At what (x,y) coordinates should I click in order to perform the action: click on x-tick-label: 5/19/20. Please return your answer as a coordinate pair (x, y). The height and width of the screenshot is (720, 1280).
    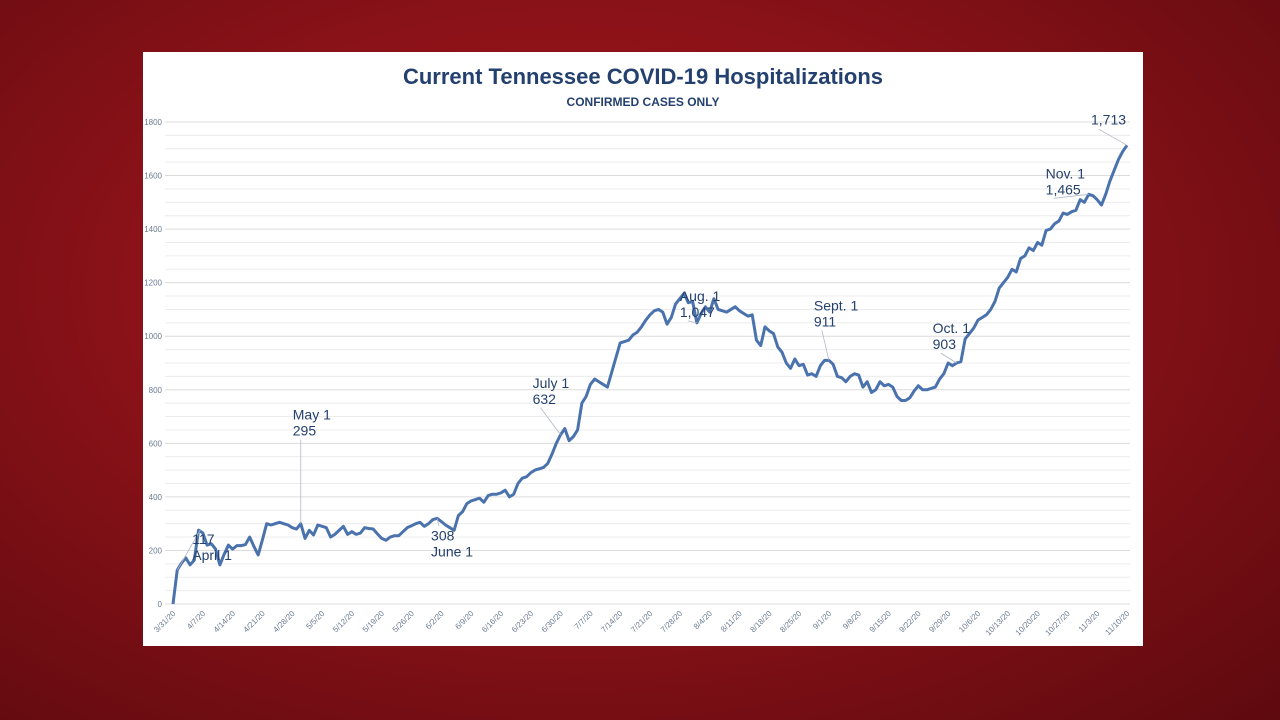
    Looking at the image, I should click on (374, 622).